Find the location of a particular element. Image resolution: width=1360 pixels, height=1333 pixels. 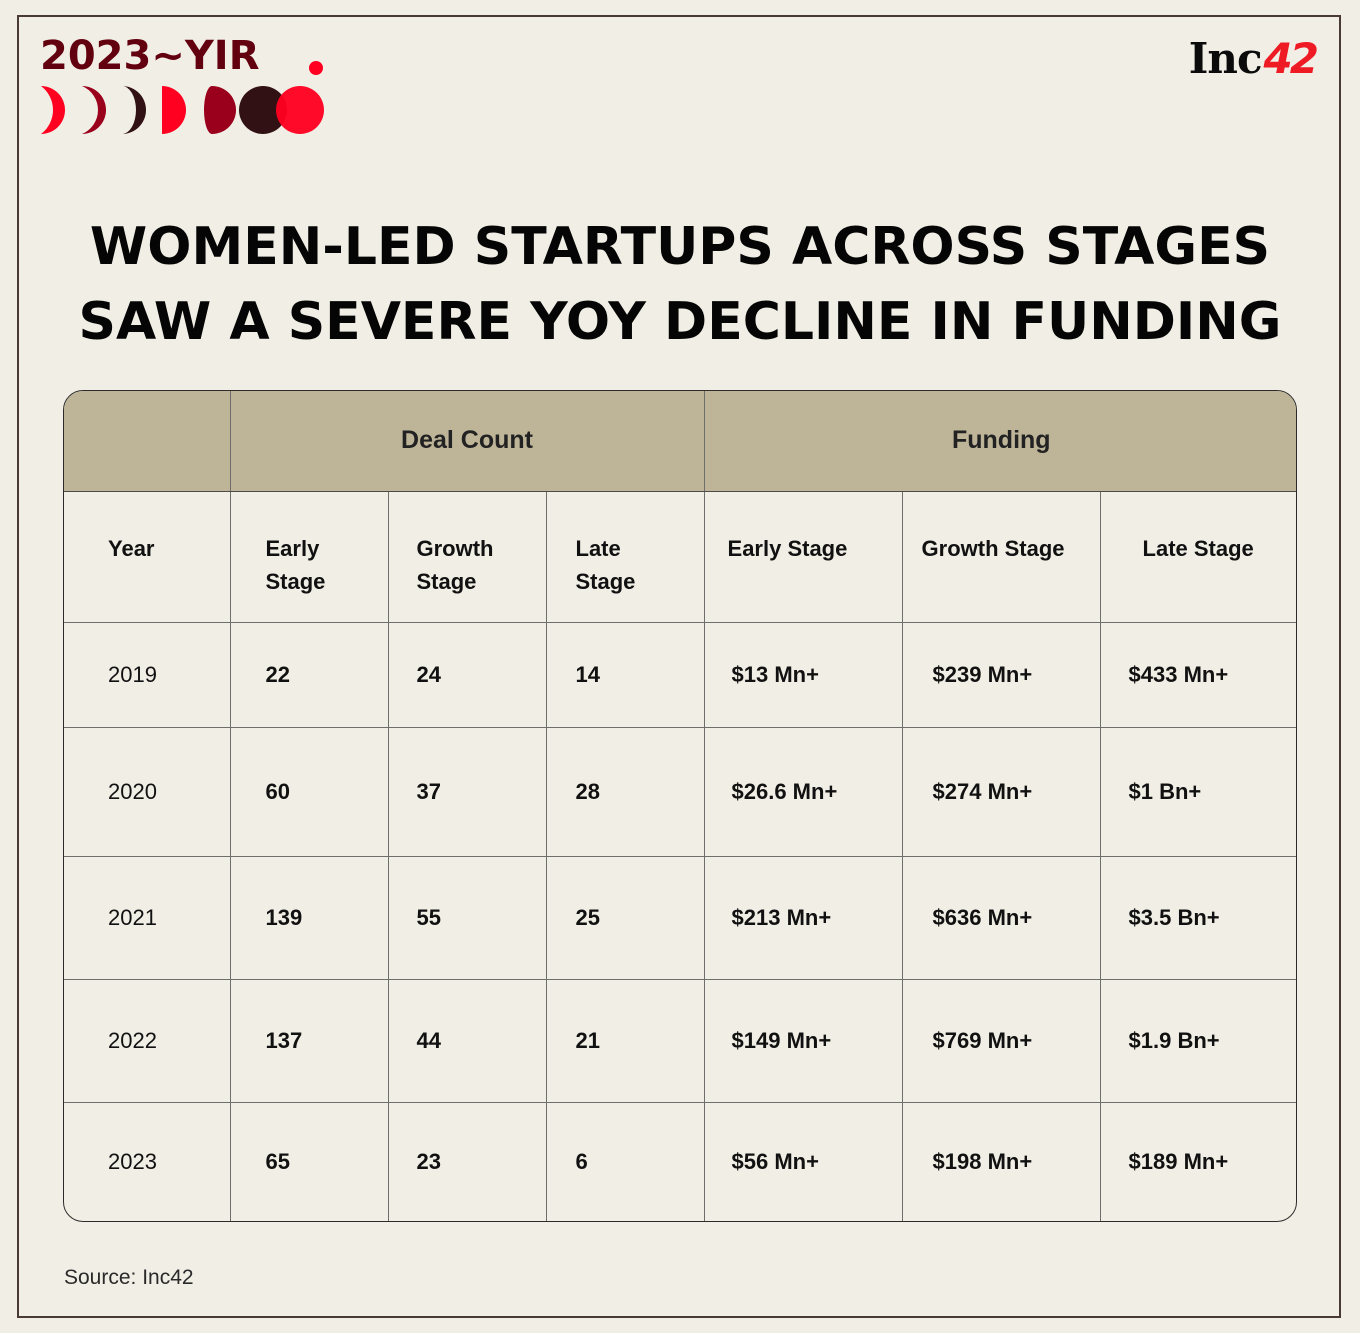

cell-funding-early: $213 Mn+ is located at coordinates (803, 917).